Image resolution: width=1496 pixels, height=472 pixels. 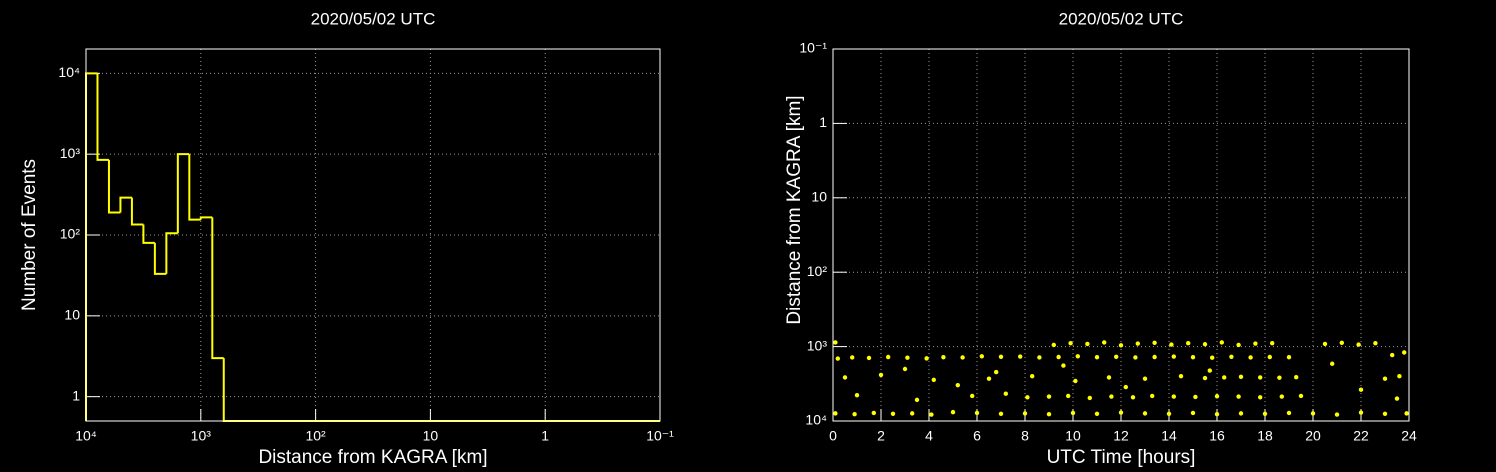 What do you see at coordinates (372, 457) in the screenshot?
I see `x-axis-title: Distance from KAGRA [km]` at bounding box center [372, 457].